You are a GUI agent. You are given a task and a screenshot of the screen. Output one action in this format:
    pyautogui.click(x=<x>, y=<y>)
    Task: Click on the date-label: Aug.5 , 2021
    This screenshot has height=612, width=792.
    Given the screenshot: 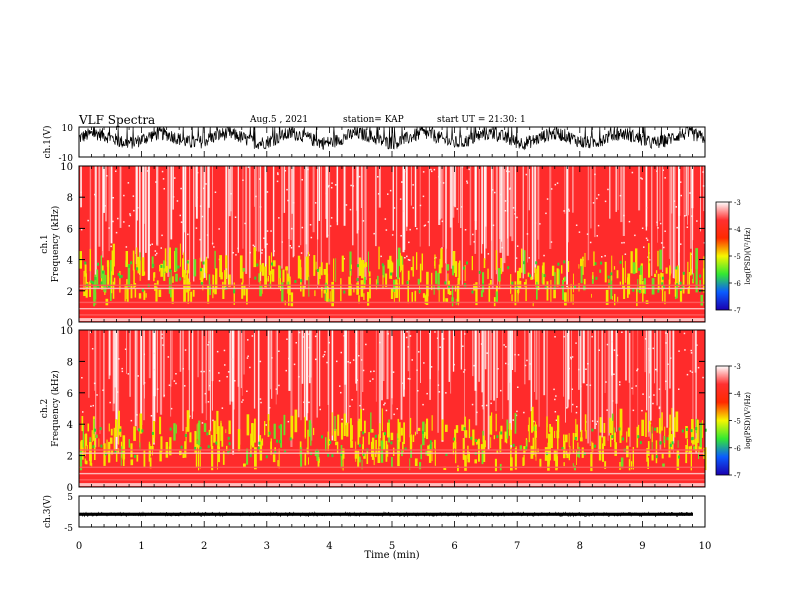 What is the action you would take?
    pyautogui.click(x=279, y=120)
    